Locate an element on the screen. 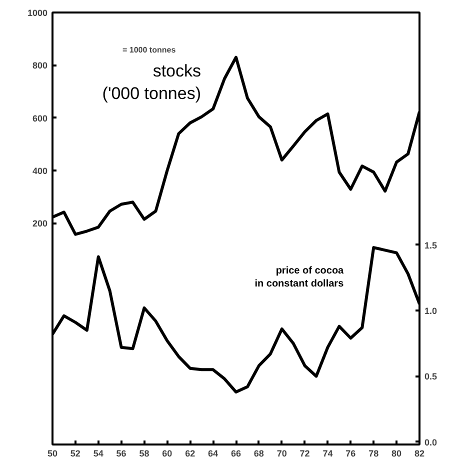 The height and width of the screenshot is (472, 449). series-label: stocks ('000 tonnes) is located at coordinates (152, 82).